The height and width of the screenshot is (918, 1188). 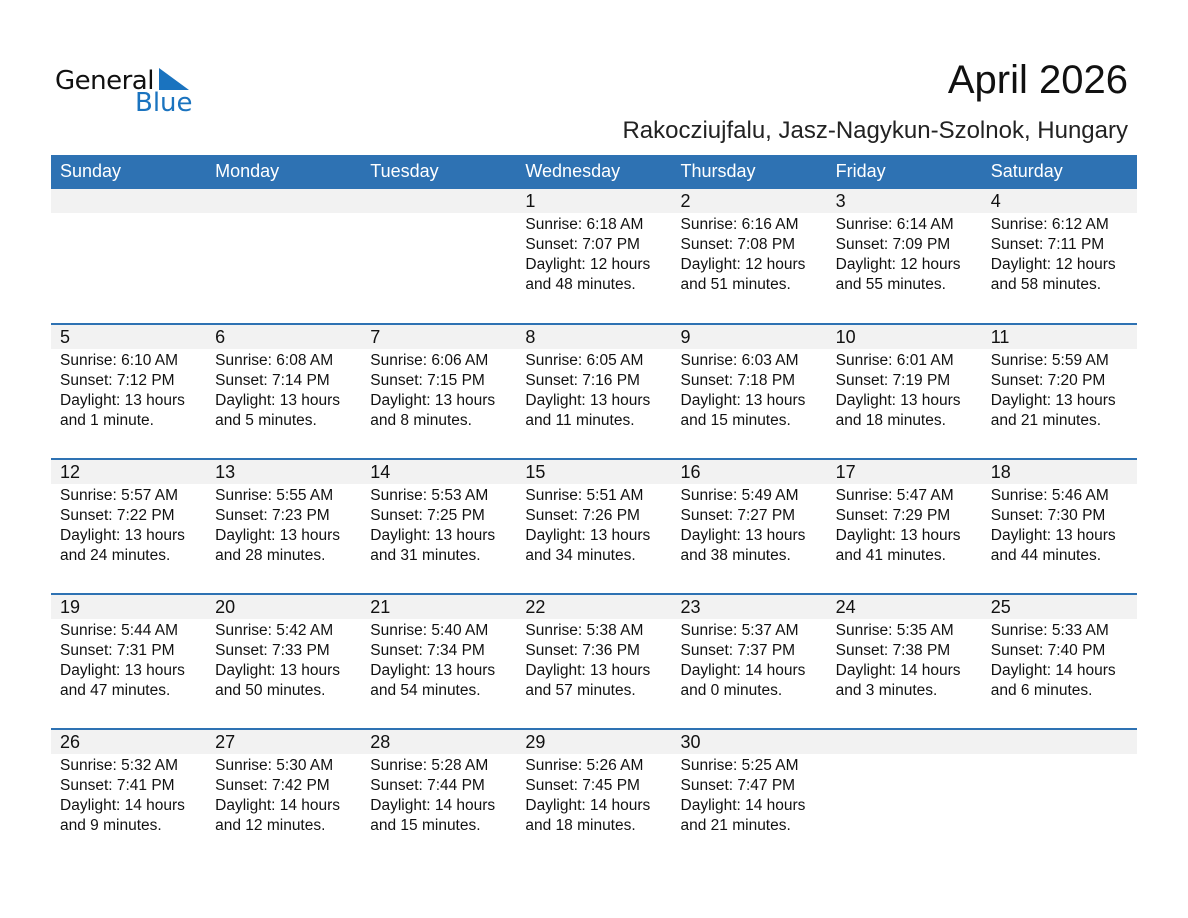 I want to click on sunset-text: Sunset: 7:36 PM, so click(x=582, y=650).